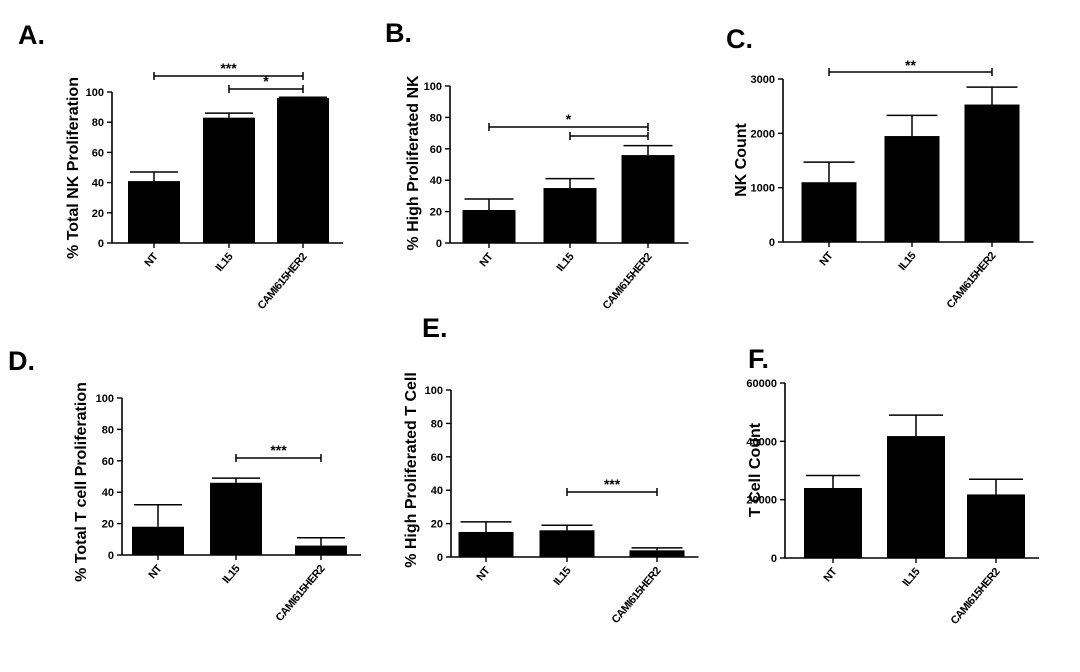 Image resolution: width=1080 pixels, height=672 pixels. I want to click on panel-letter: E., so click(435, 328).